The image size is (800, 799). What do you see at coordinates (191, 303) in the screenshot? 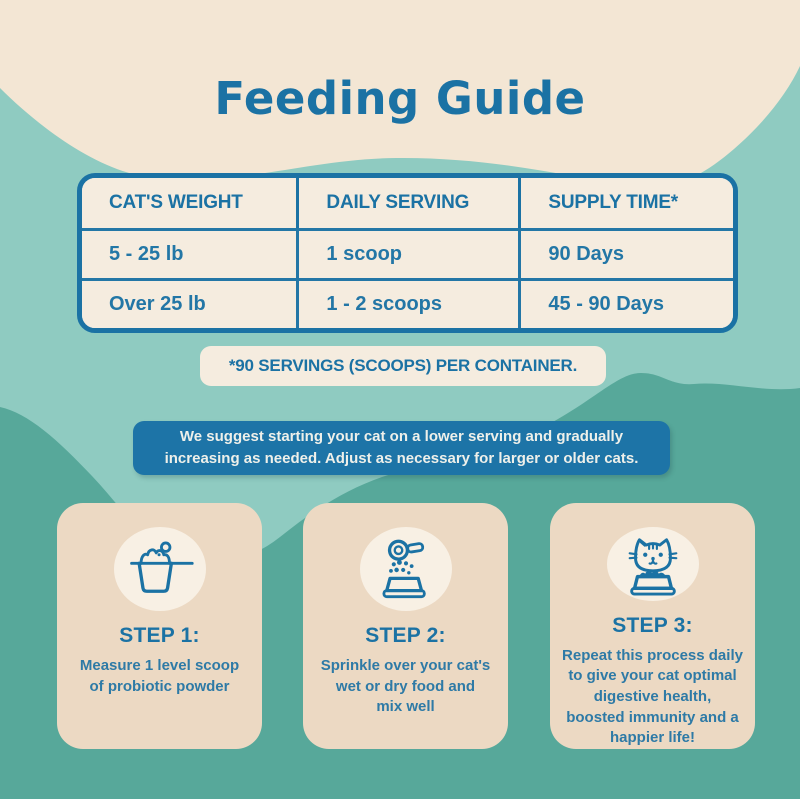
I see `table-cell-weight-2: Over 25 lb` at bounding box center [191, 303].